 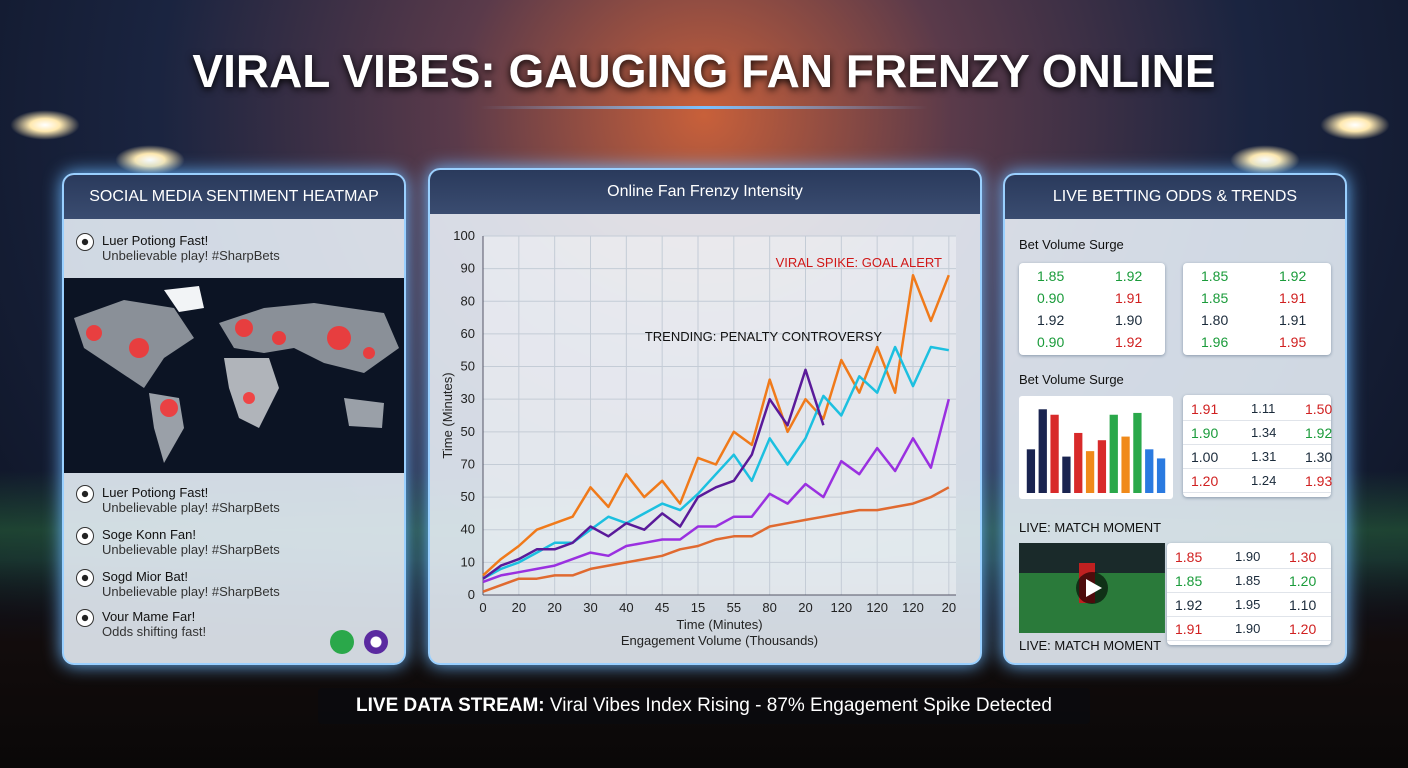 I want to click on odds-value: 1.96, so click(x=1215, y=342).